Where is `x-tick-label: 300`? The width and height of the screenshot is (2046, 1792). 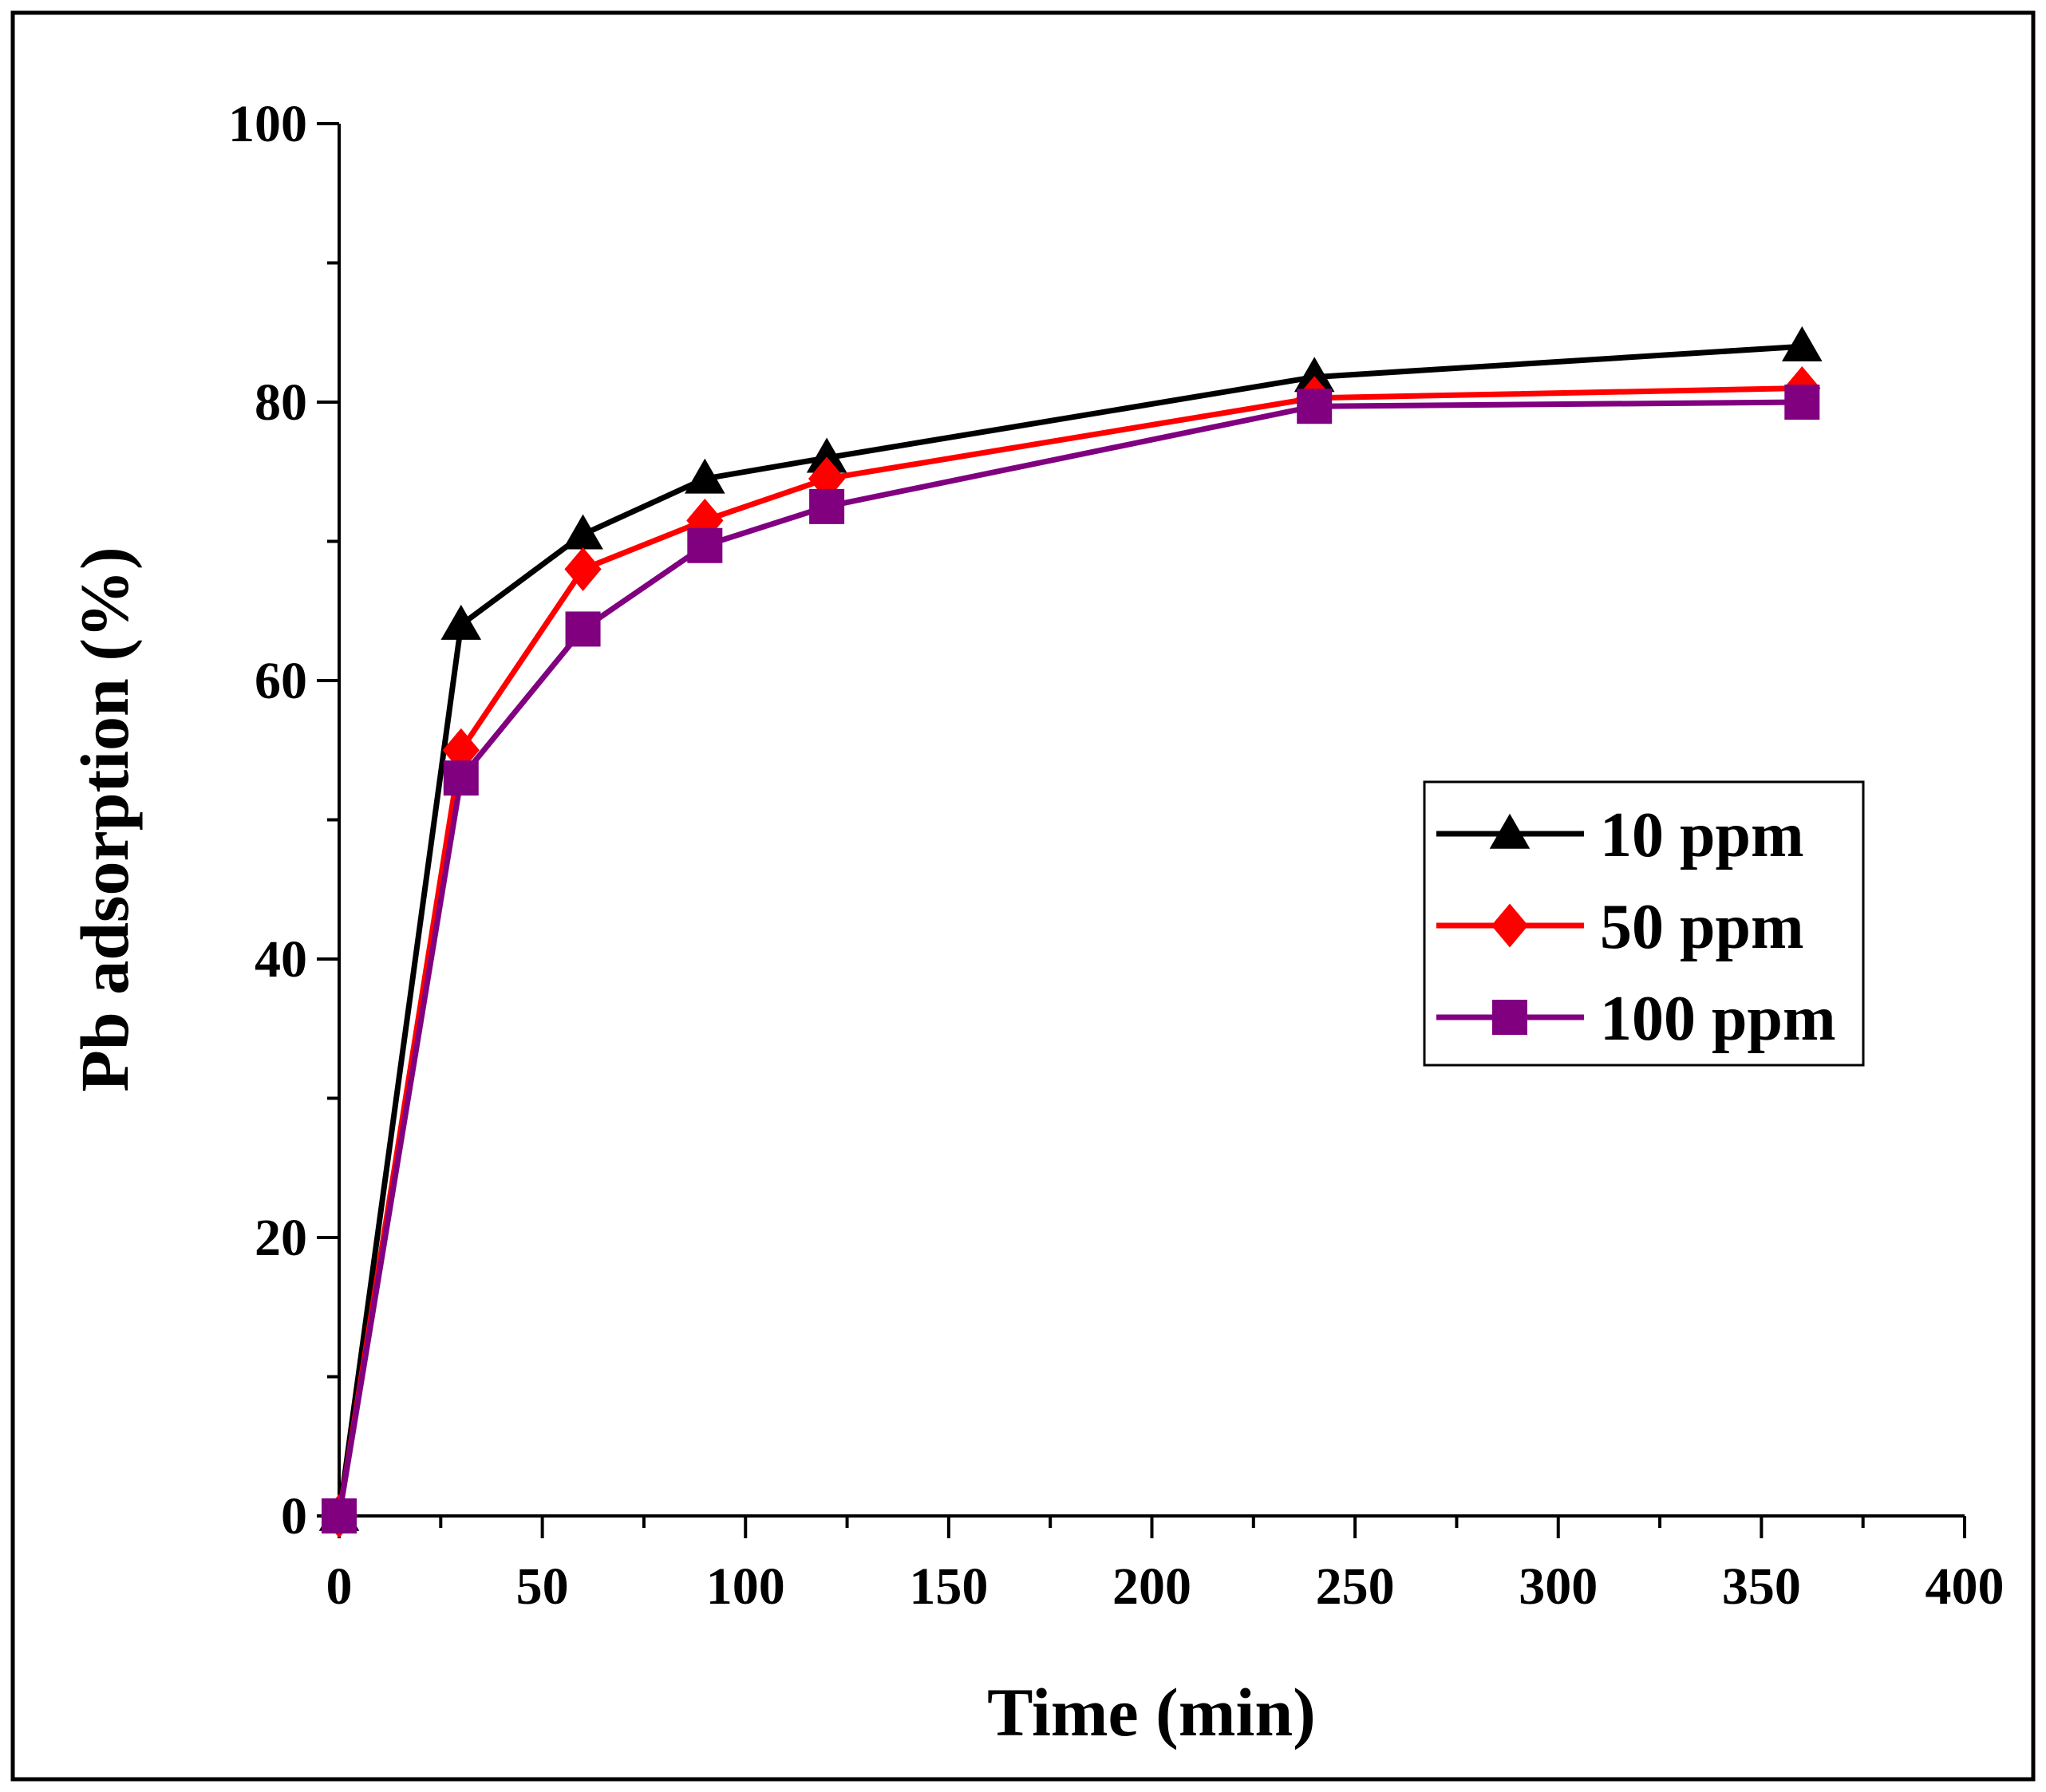
x-tick-label: 300 is located at coordinates (1558, 1586).